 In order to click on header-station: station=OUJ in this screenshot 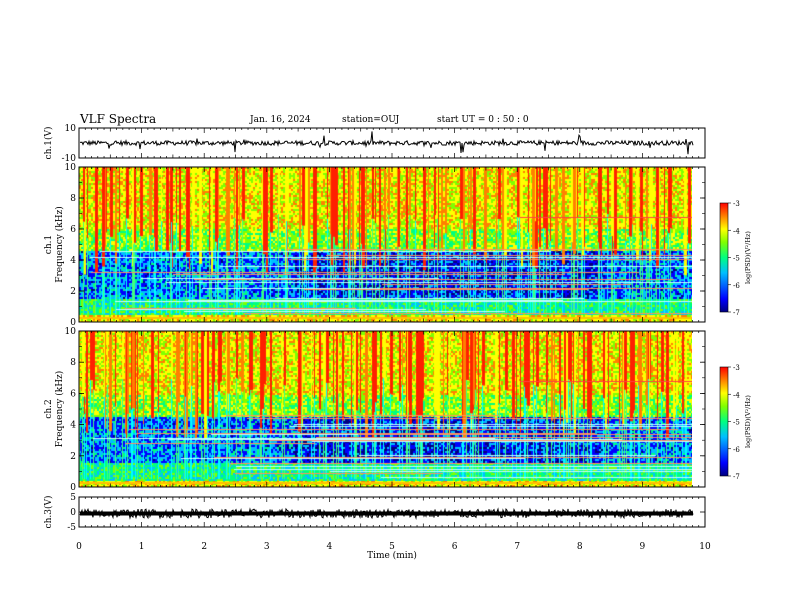, I will do `click(371, 120)`.